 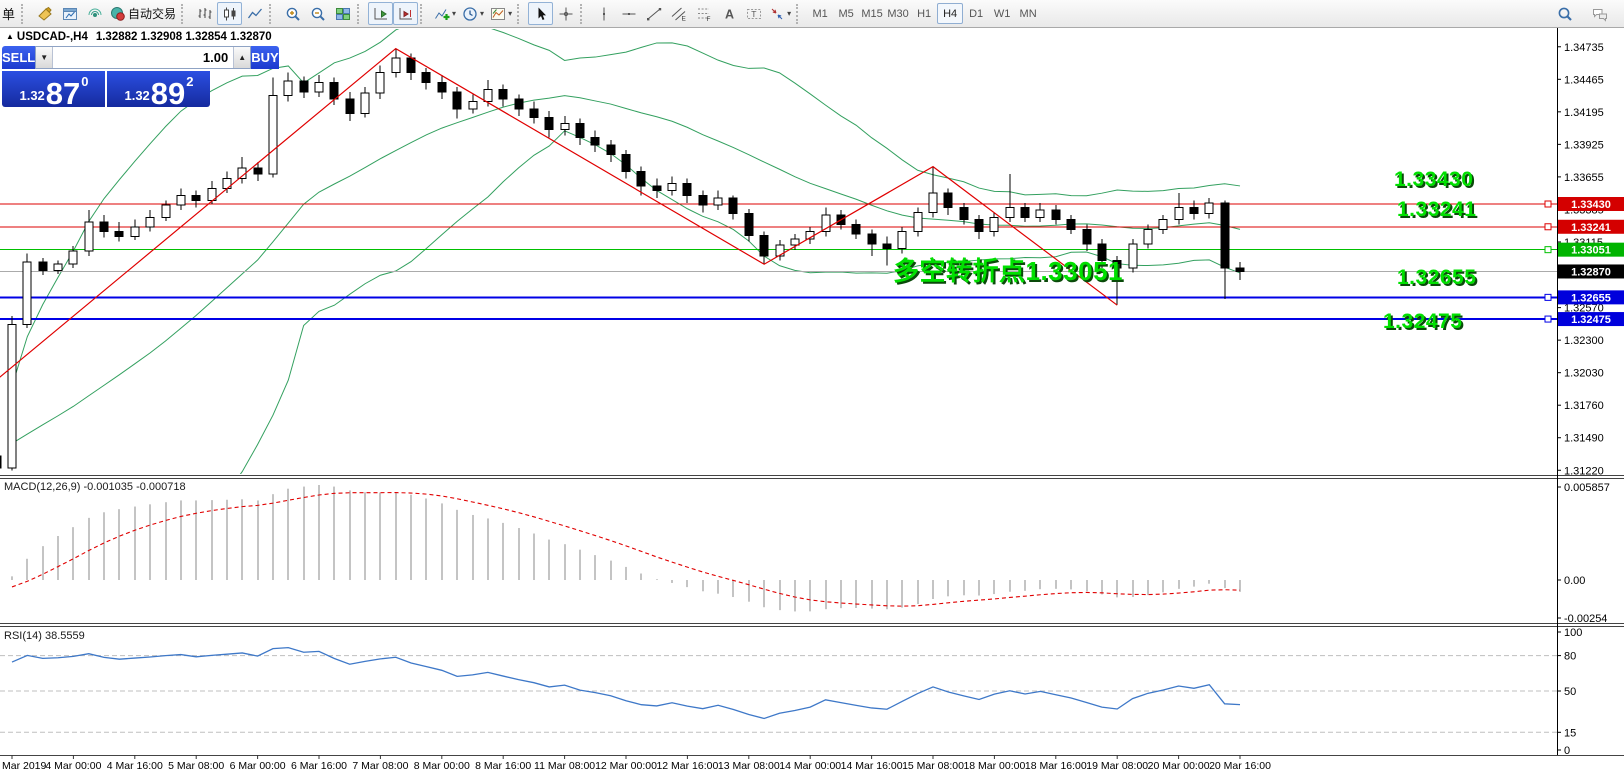 What do you see at coordinates (1584, 439) in the screenshot?
I see `svg-text: 1.31490` at bounding box center [1584, 439].